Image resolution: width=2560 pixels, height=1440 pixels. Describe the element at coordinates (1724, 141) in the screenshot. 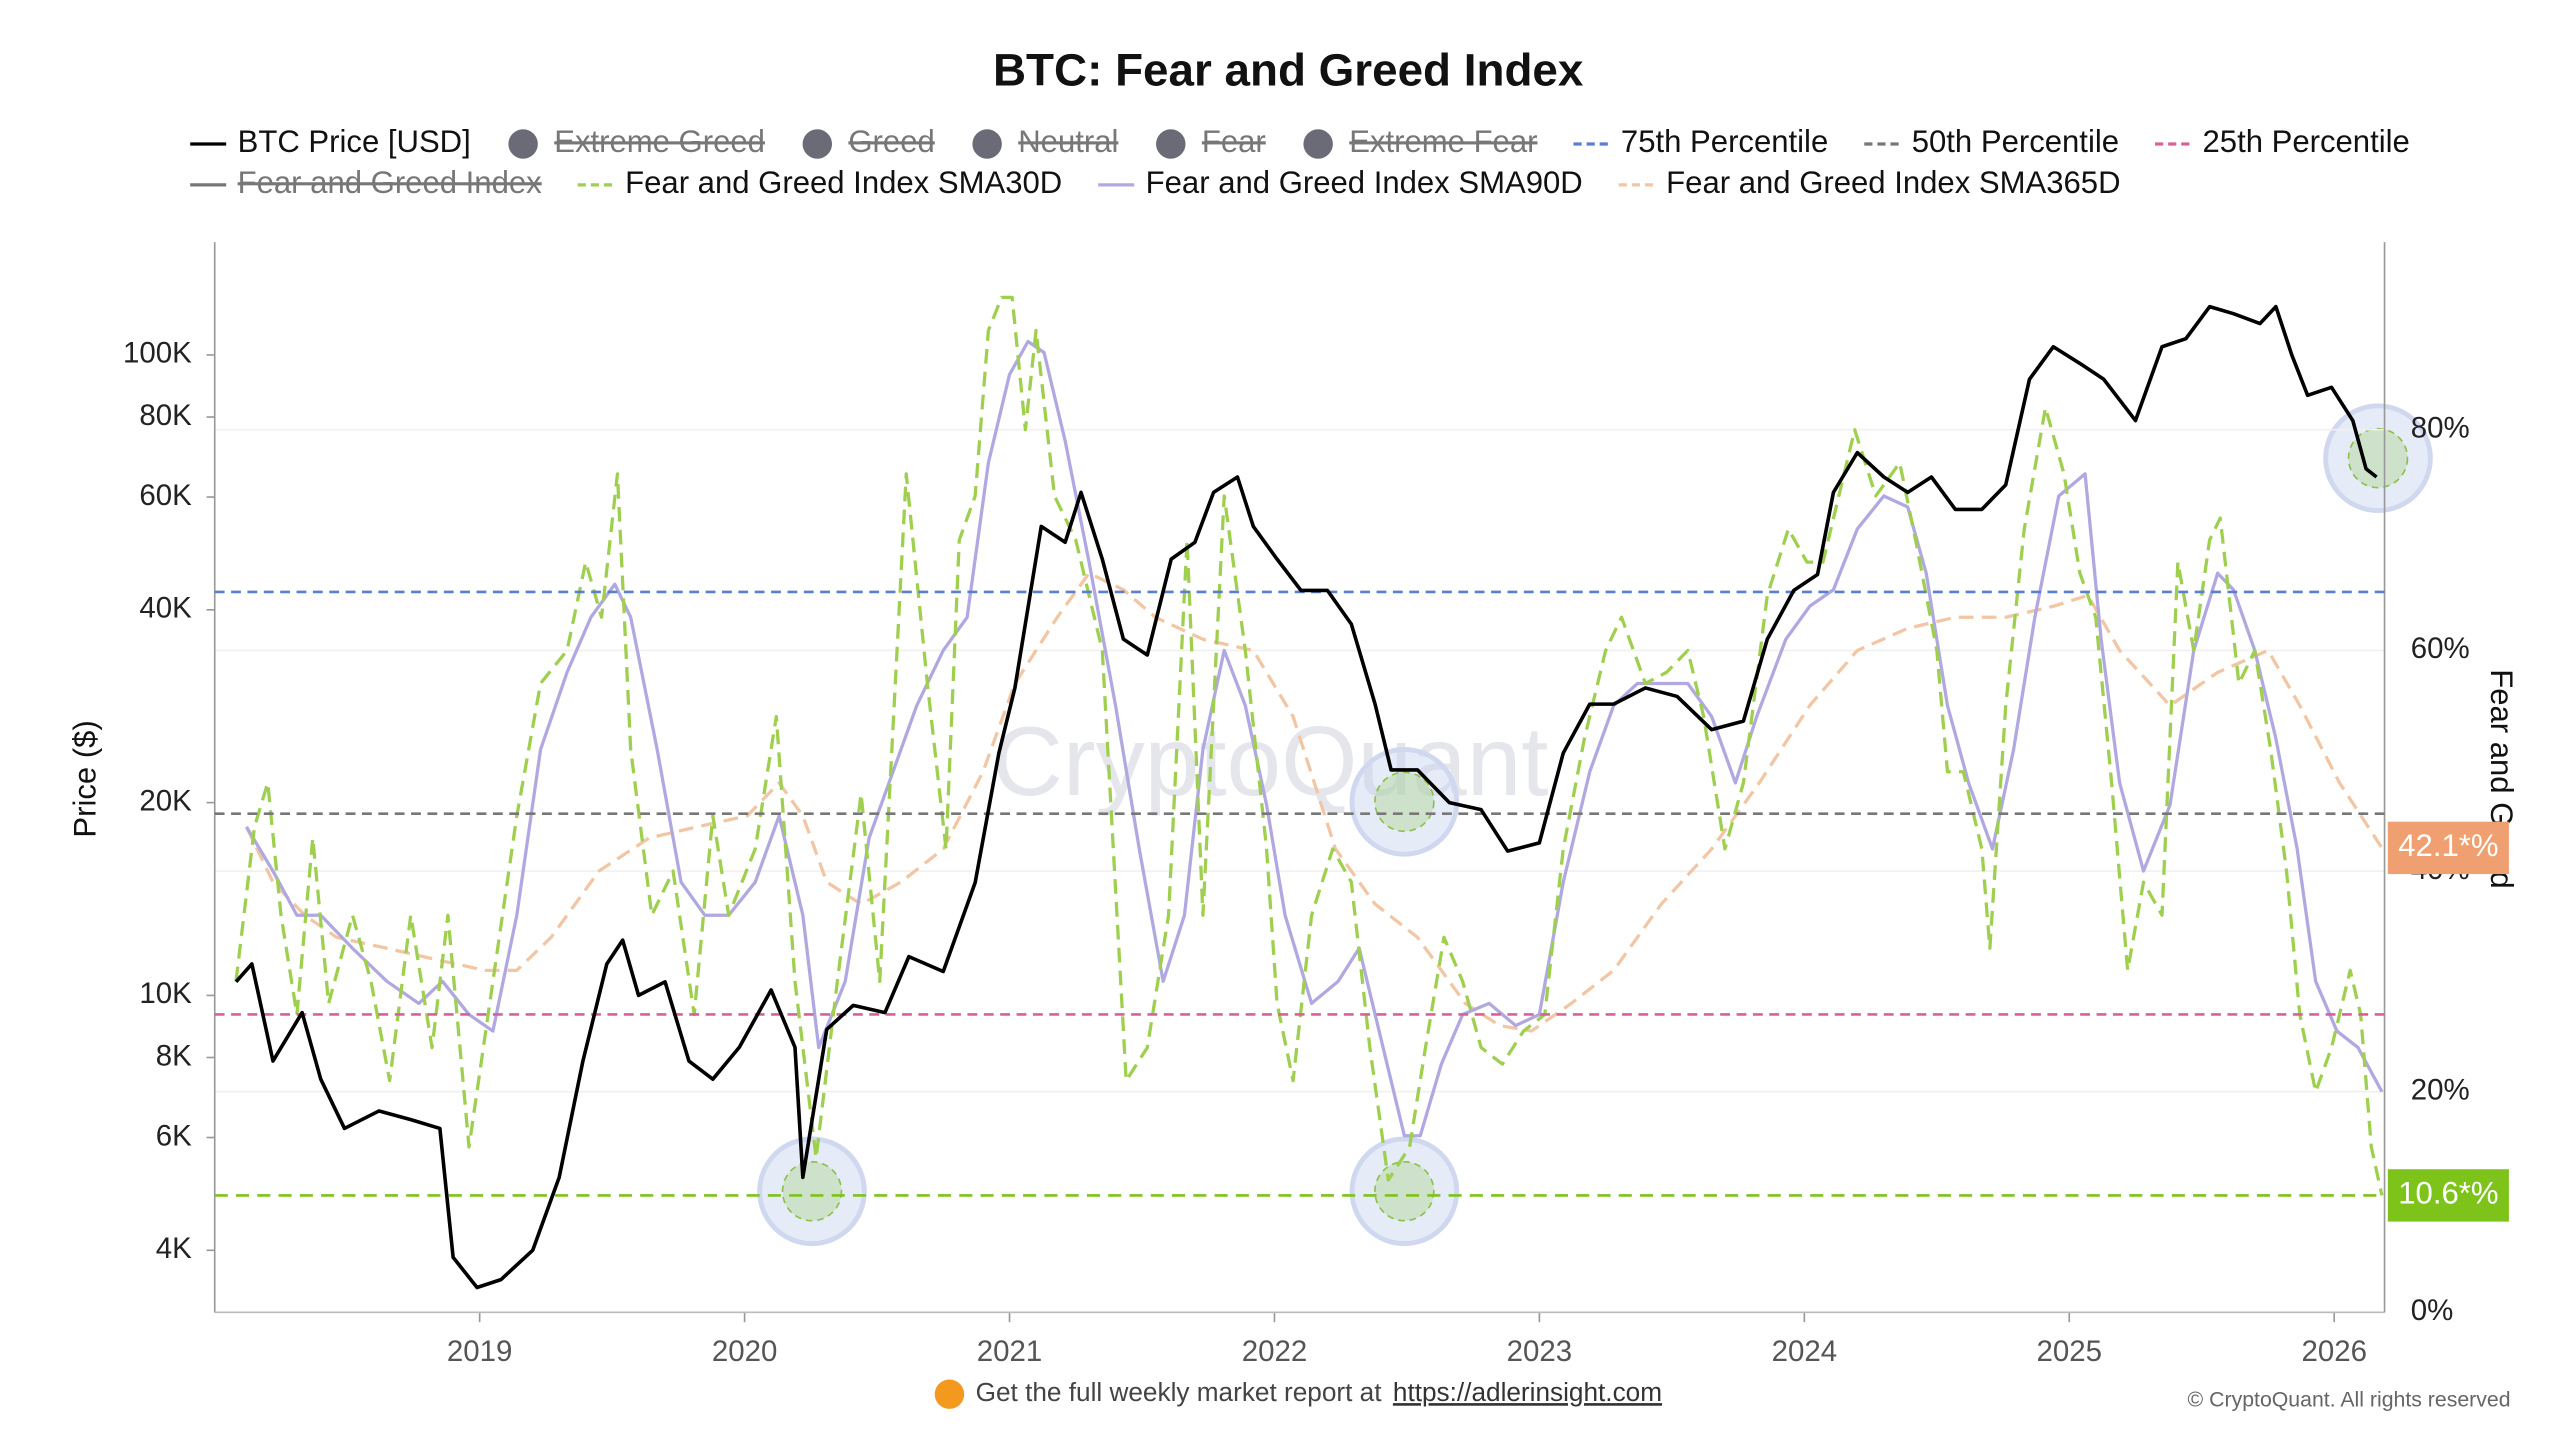

I see `legend-label: 75th Percentile` at that location.